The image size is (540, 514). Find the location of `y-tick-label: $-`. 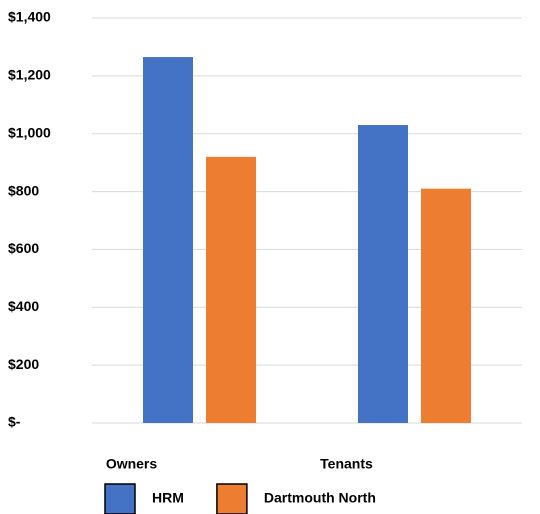

y-tick-label: $- is located at coordinates (14, 422).